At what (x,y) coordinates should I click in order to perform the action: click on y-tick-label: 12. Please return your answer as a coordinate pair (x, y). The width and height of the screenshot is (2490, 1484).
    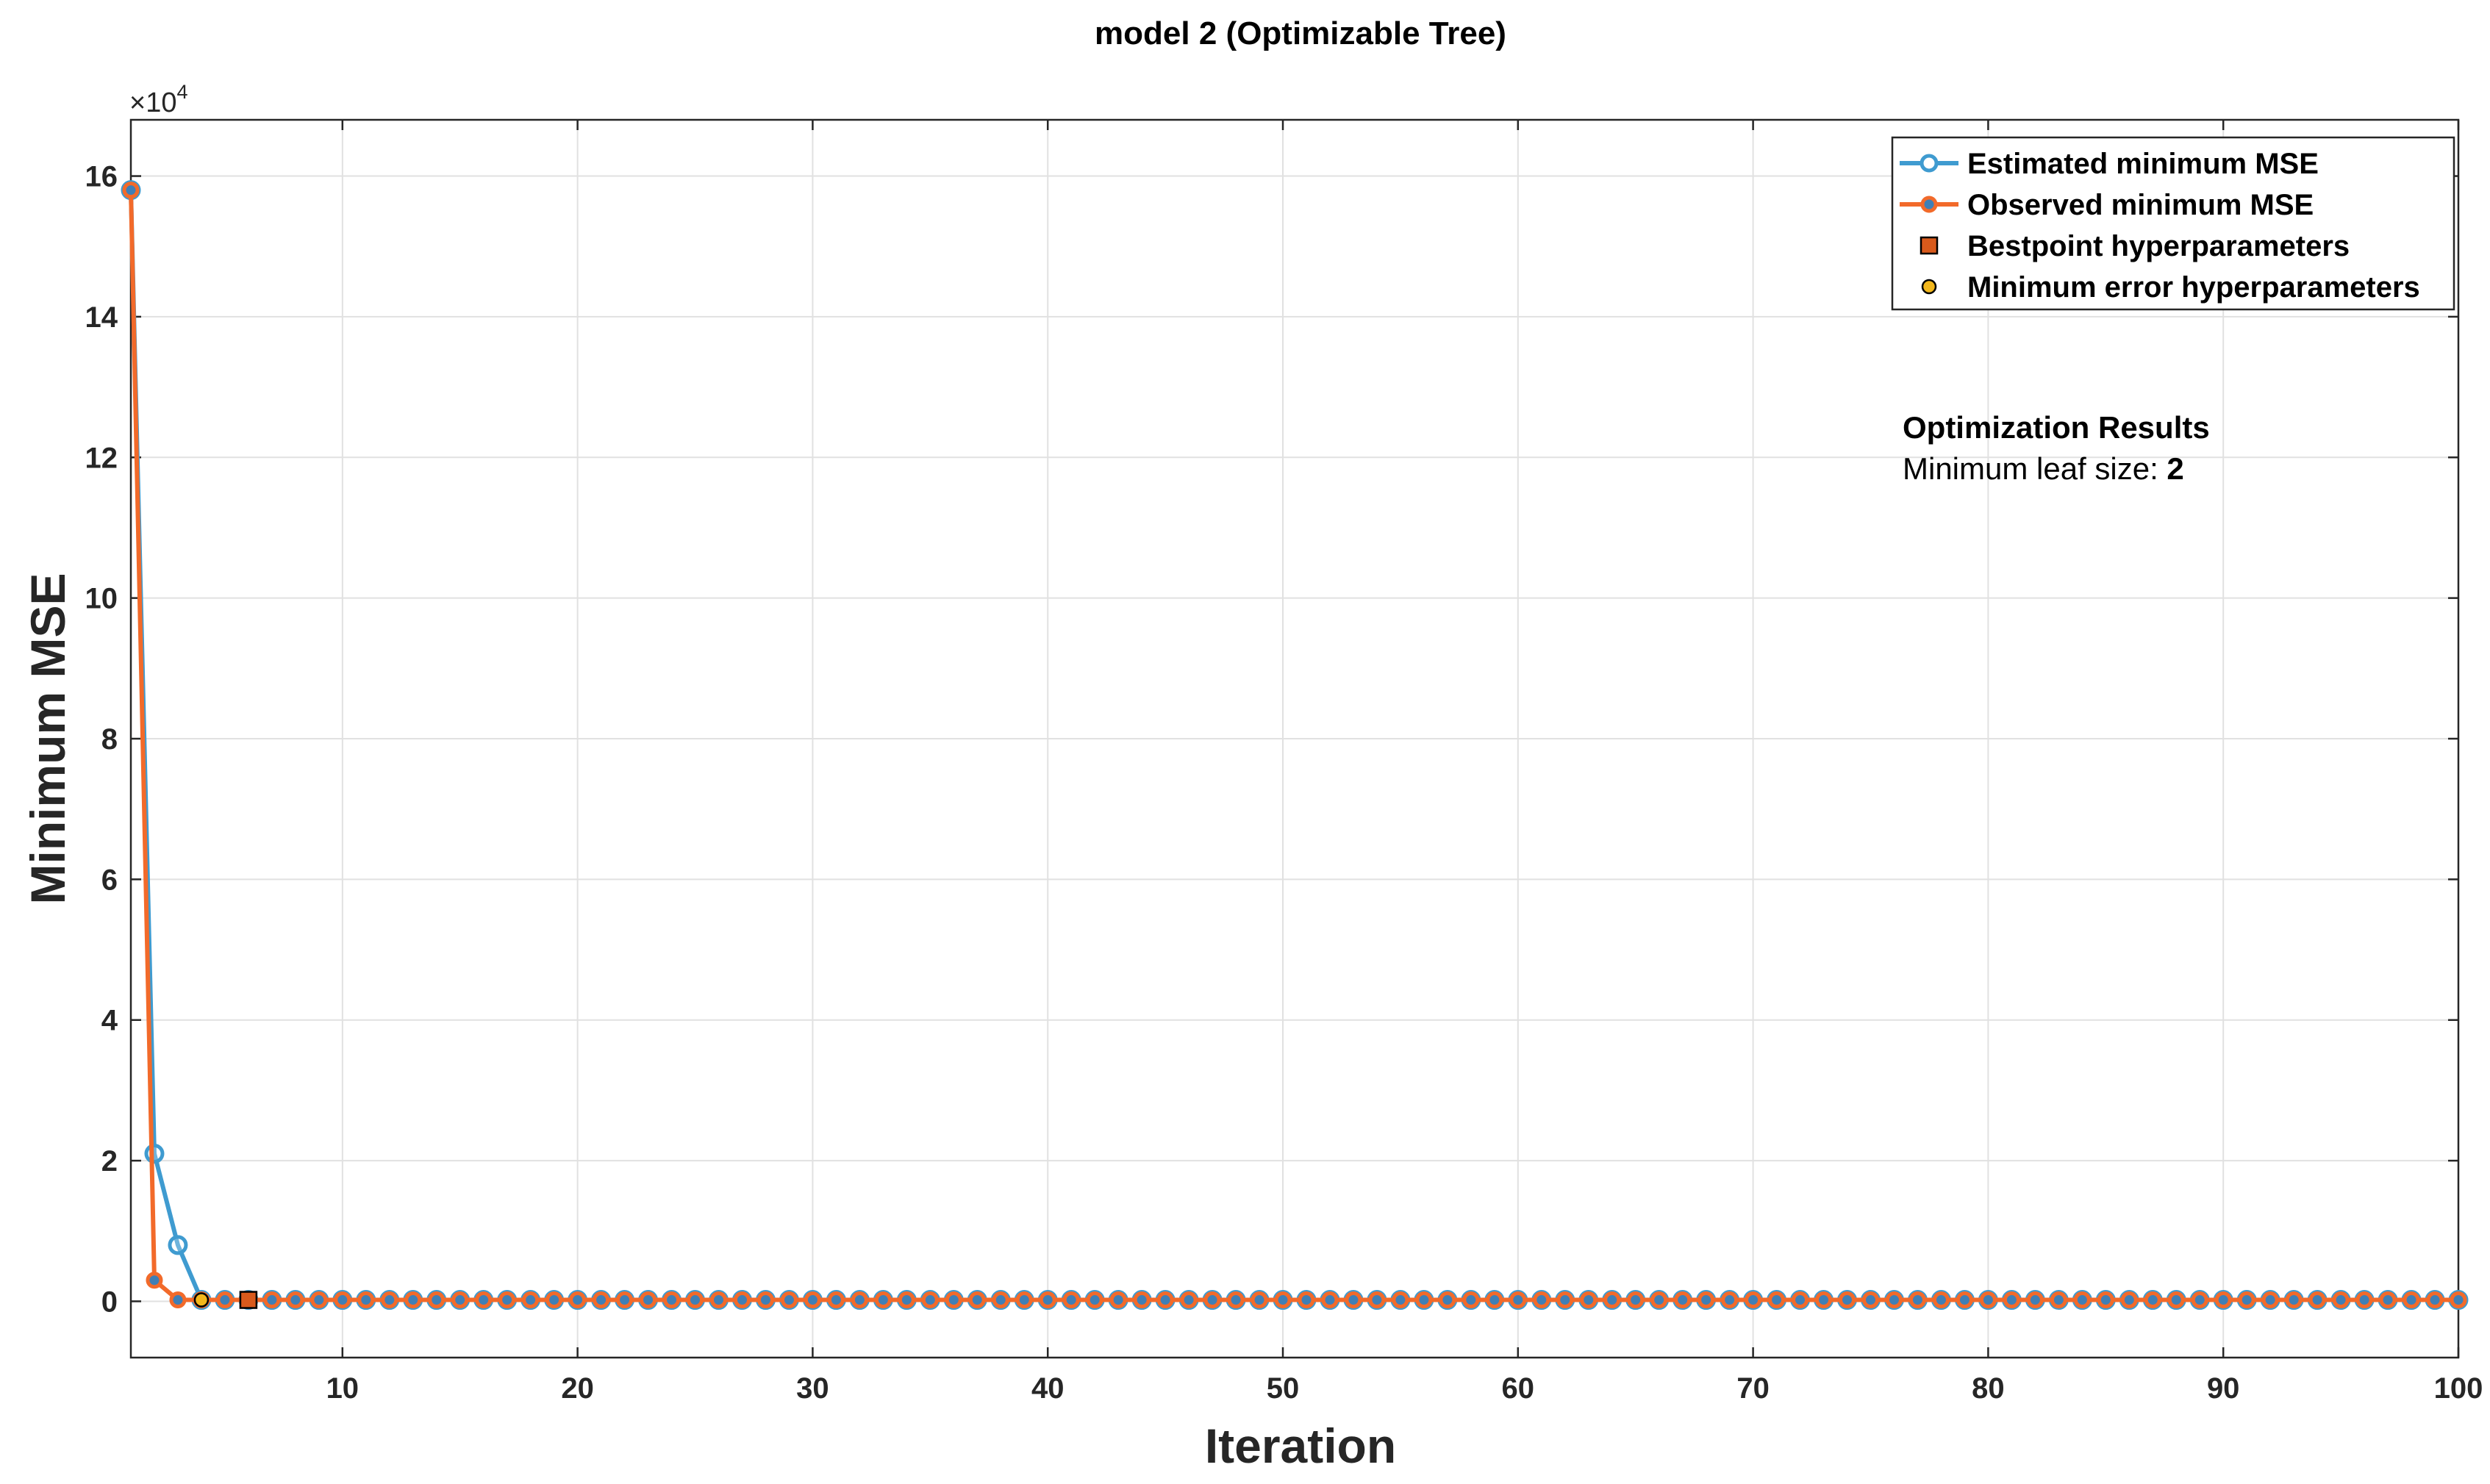
    Looking at the image, I should click on (101, 458).